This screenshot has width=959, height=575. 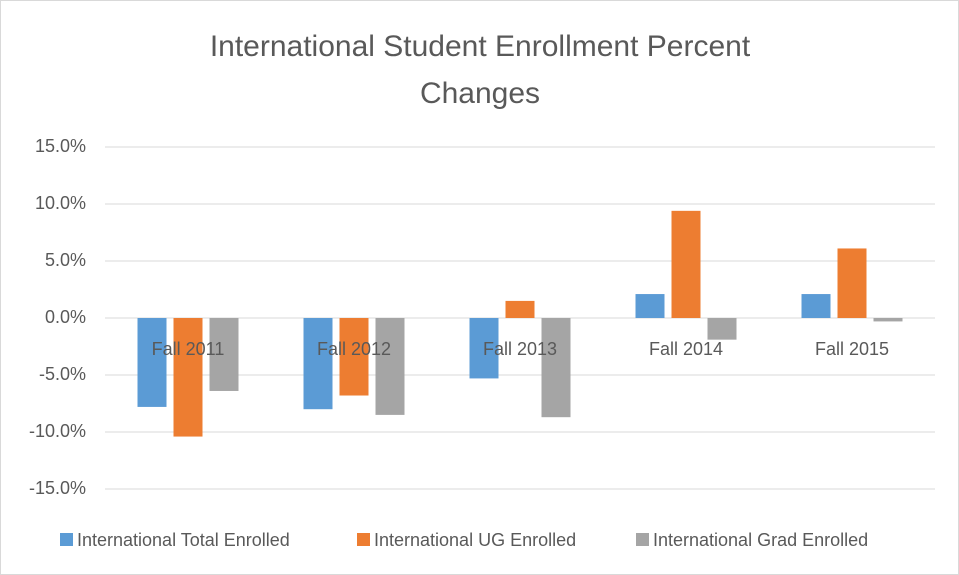 What do you see at coordinates (354, 349) in the screenshot?
I see `x-tick-label: Fall 2012` at bounding box center [354, 349].